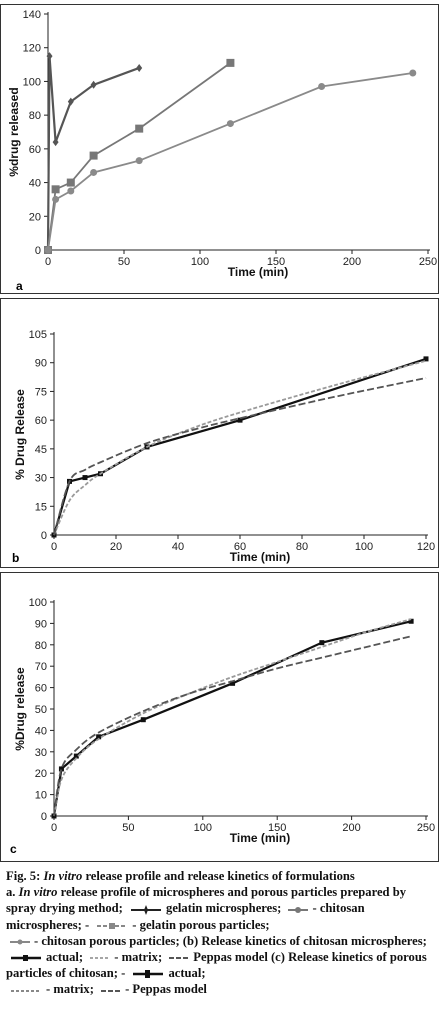 Image resolution: width=439 pixels, height=1016 pixels. Describe the element at coordinates (41, 392) in the screenshot. I see `y-tick-label: 75` at that location.